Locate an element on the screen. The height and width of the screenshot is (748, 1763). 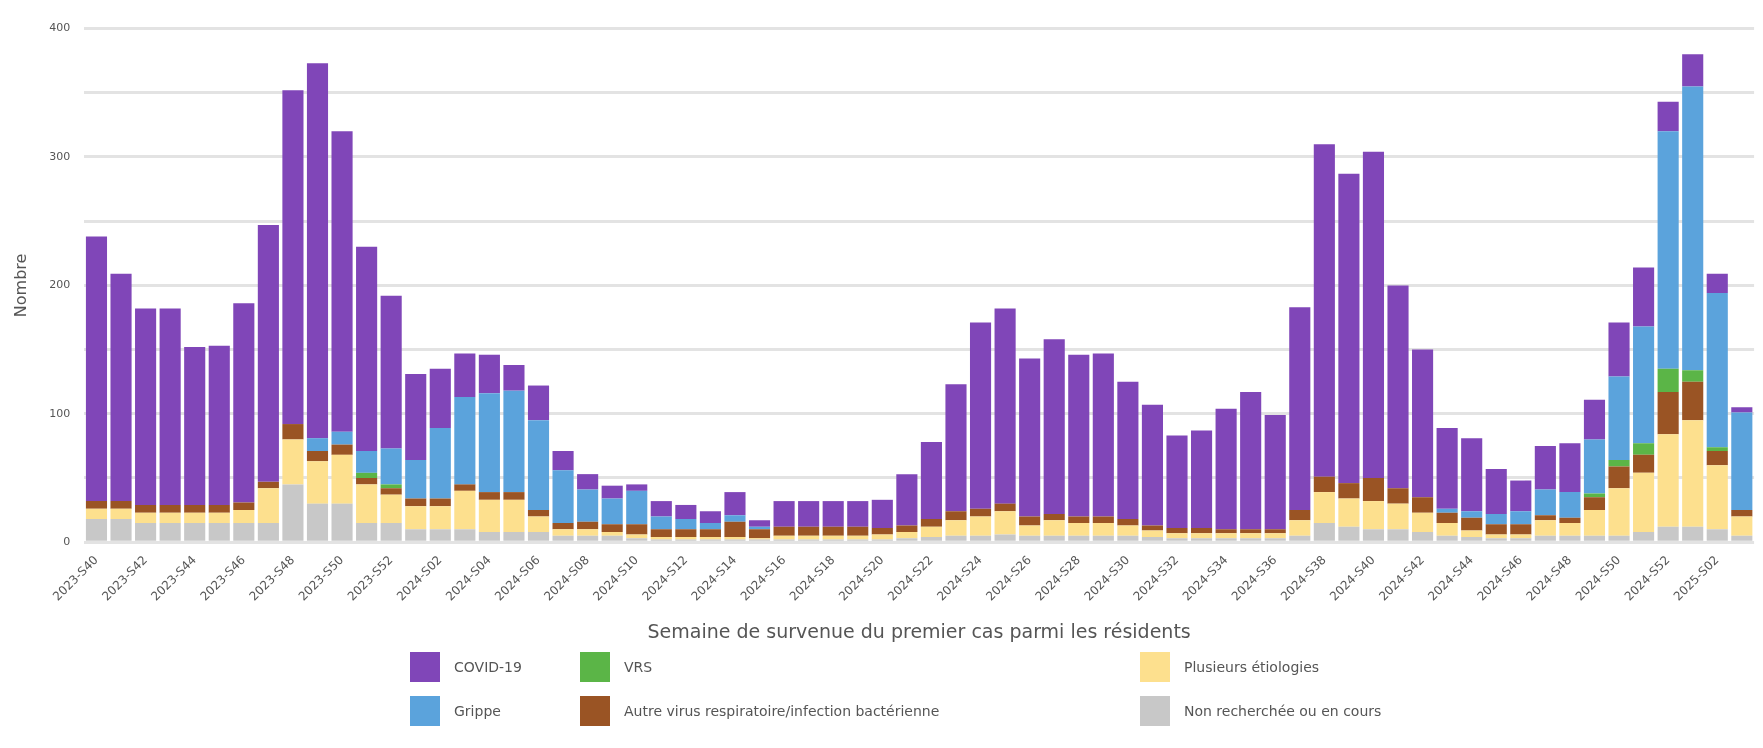
legend-label: Non recherchée ou en cours is located at coordinates (1283, 711).